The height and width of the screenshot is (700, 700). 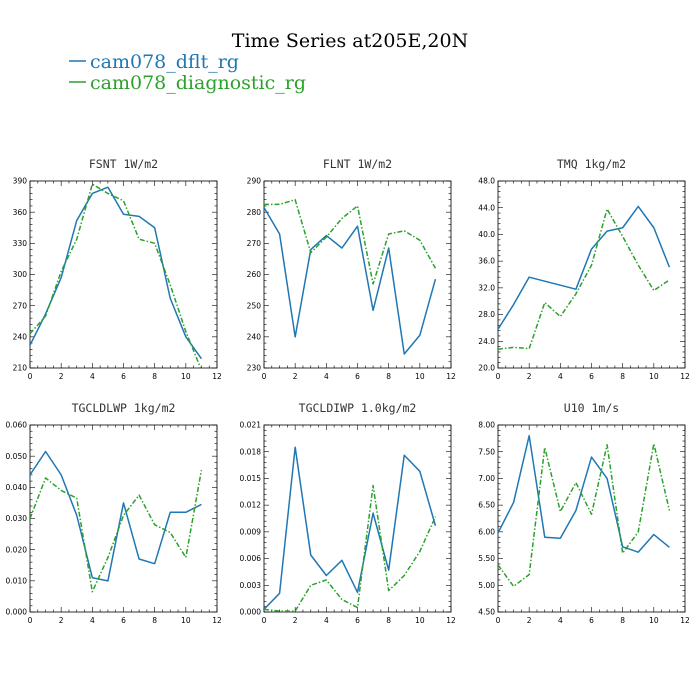 I want to click on y-tick-label: 7.00, so click(x=486, y=478).